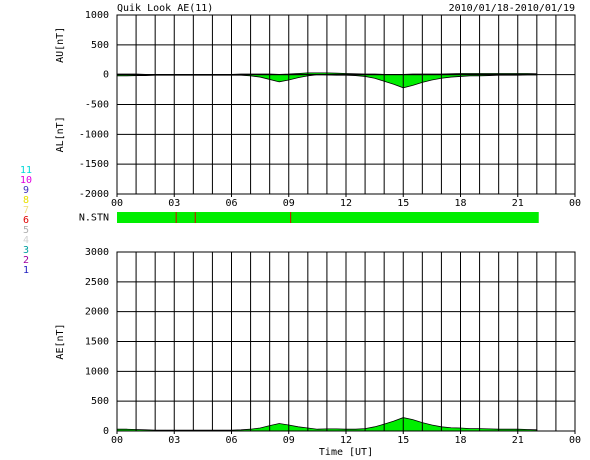  What do you see at coordinates (328, 217) in the screenshot?
I see `station-bar` at bounding box center [328, 217].